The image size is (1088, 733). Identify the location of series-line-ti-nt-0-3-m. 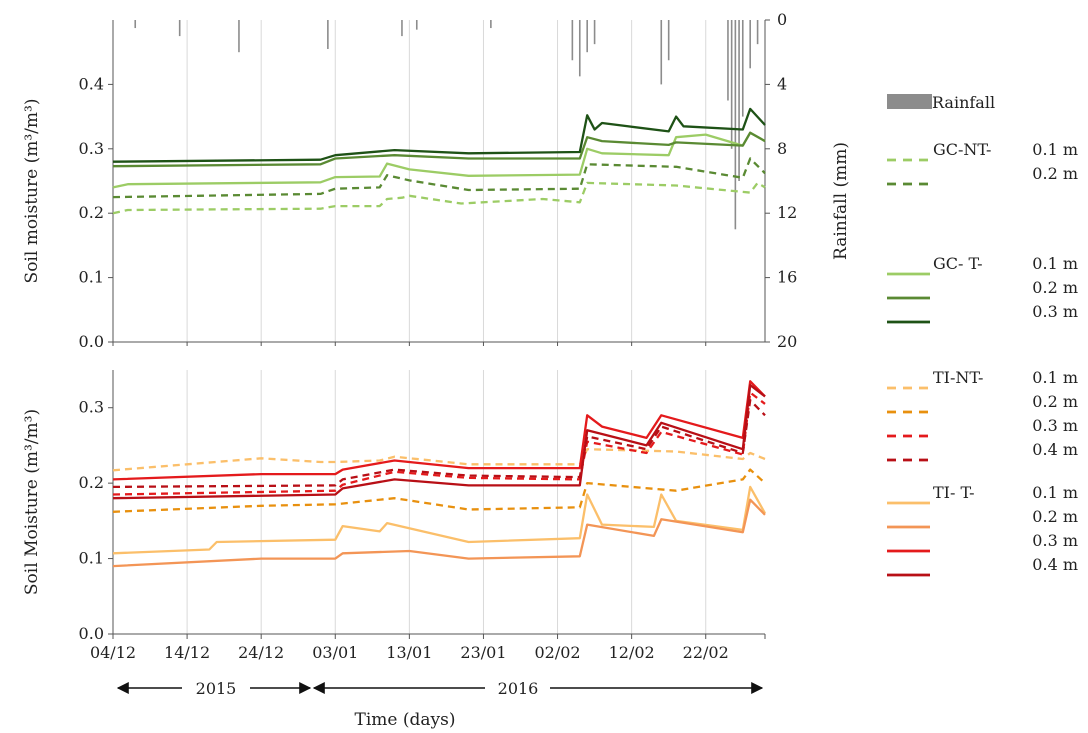
(439, 443).